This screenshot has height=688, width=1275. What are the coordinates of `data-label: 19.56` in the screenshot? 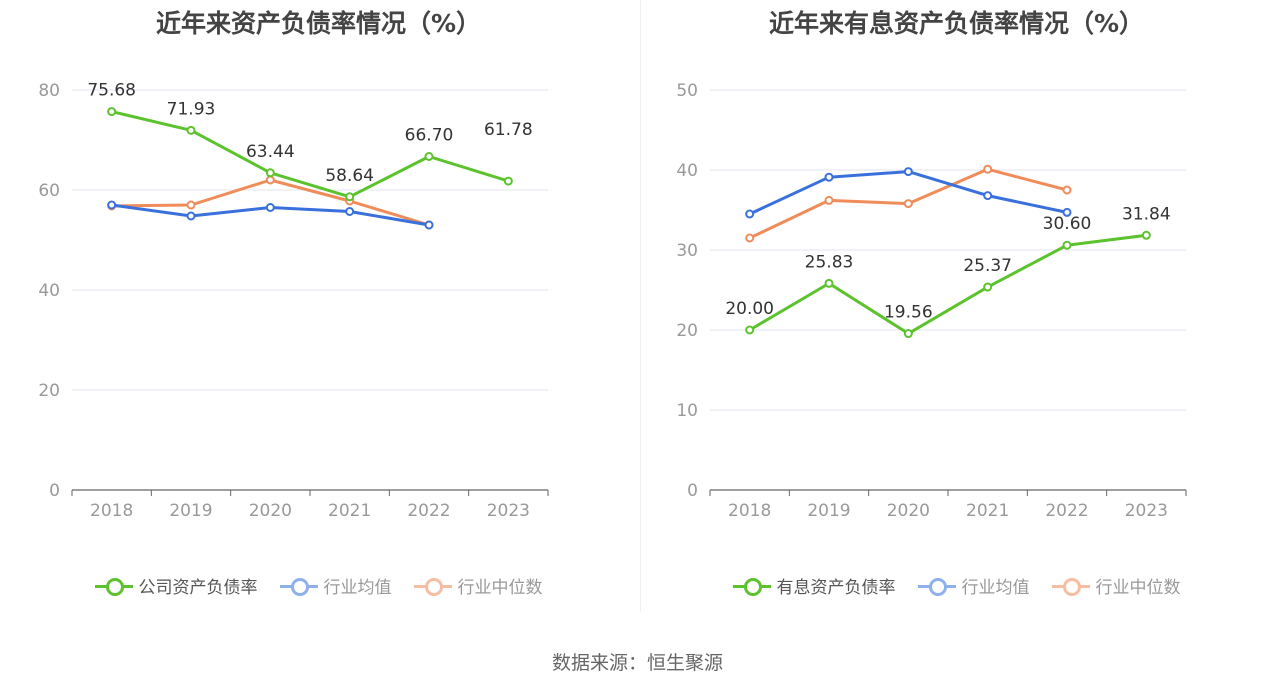 It's located at (908, 313).